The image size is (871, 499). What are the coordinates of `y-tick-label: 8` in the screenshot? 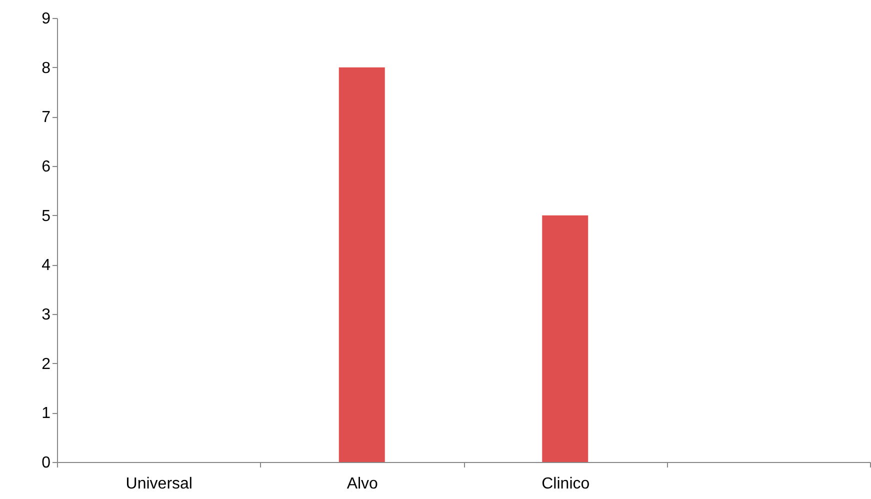 It's located at (46, 68).